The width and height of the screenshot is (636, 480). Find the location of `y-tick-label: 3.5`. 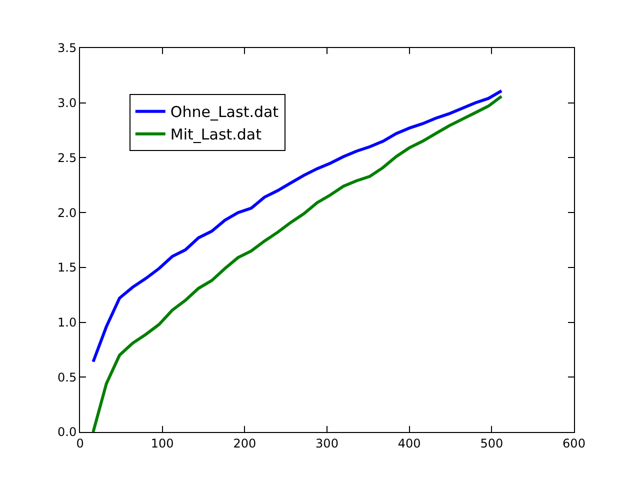

y-tick-label: 3.5 is located at coordinates (67, 48).